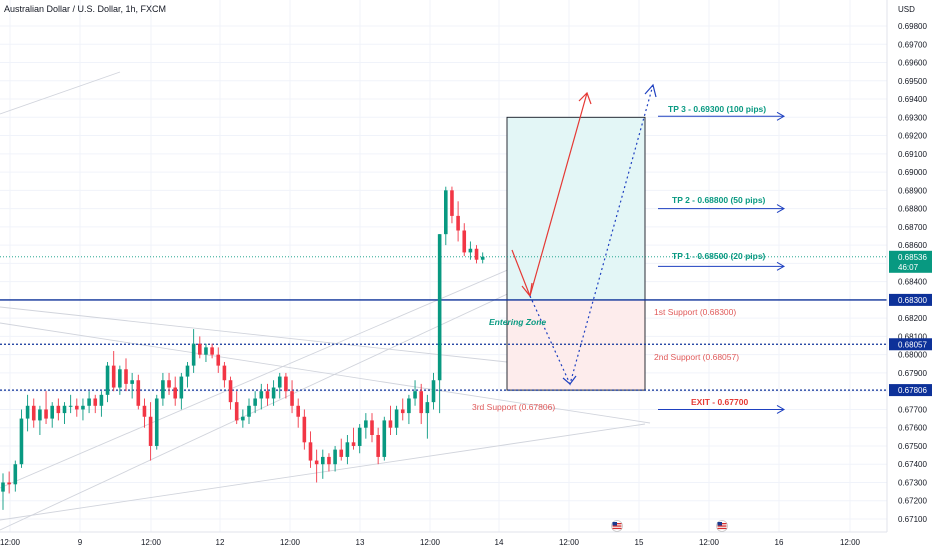 Image resolution: width=932 pixels, height=550 pixels. I want to click on tp2-label: TP 2 - 0.68800 (50 pips), so click(719, 200).